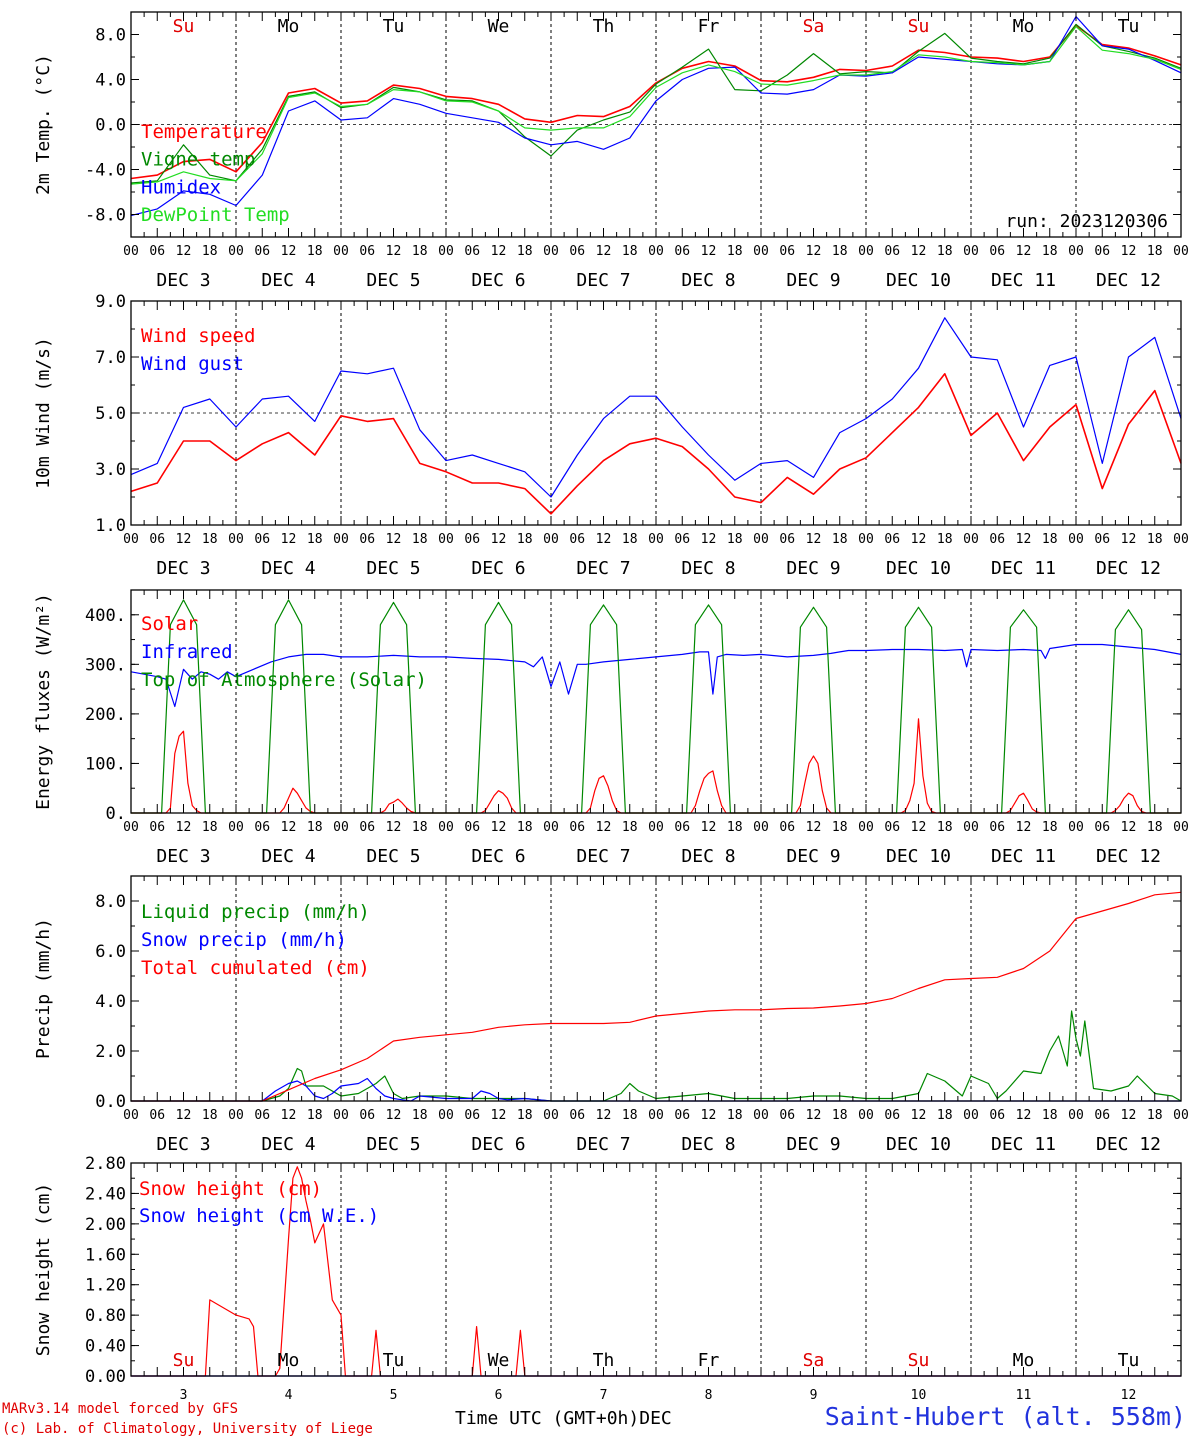 Image resolution: width=1194 pixels, height=1440 pixels. I want to click on day-number-label: 11, so click(1024, 1395).